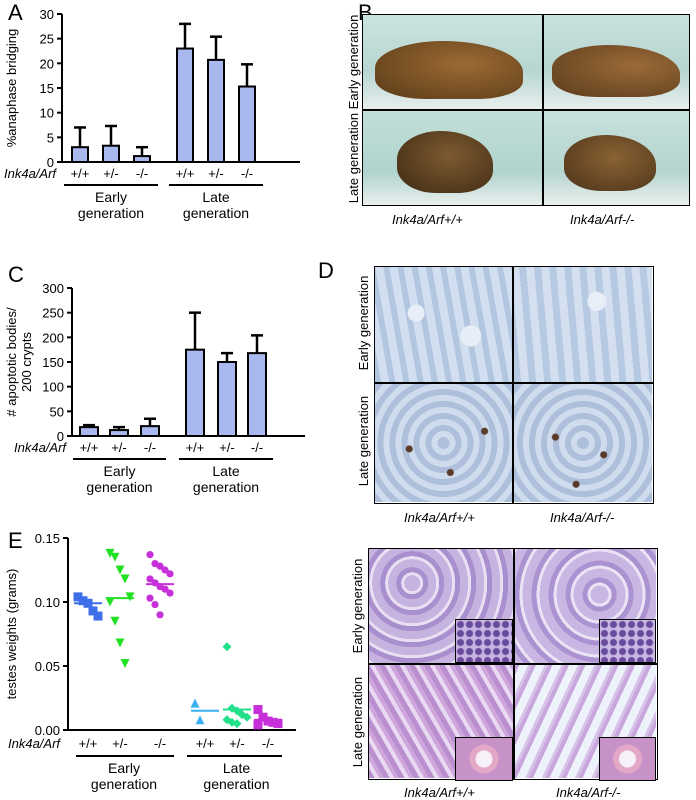 Image resolution: width=696 pixels, height=800 pixels. Describe the element at coordinates (53, 313) in the screenshot. I see `y-tick-label: 250` at that location.